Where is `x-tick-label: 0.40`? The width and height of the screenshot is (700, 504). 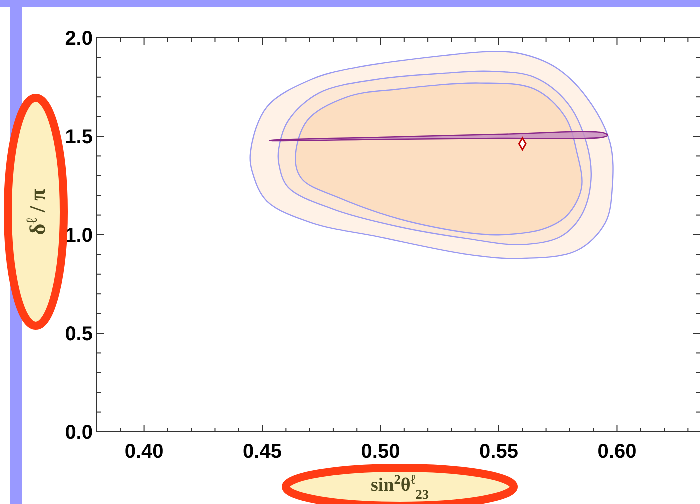
x-tick-label: 0.40 is located at coordinates (144, 452).